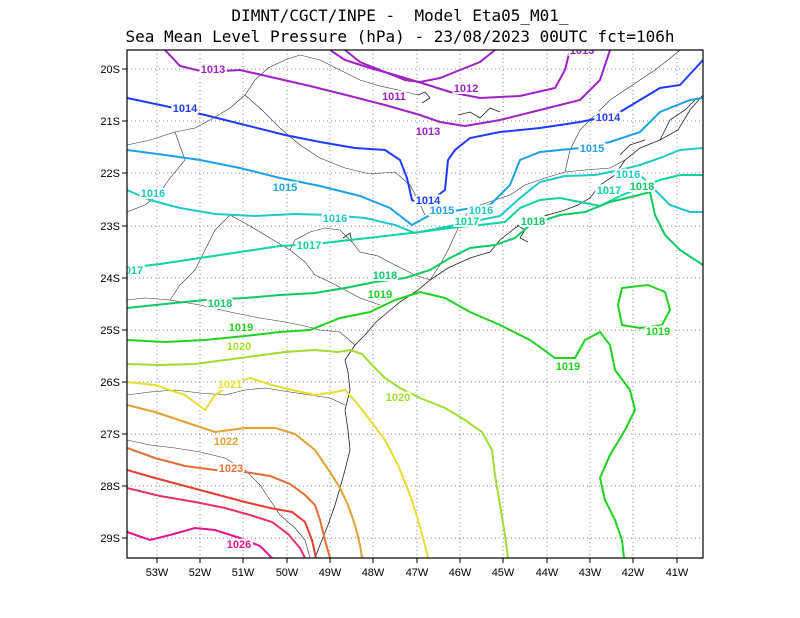  Describe the element at coordinates (110, 383) in the screenshot. I see `lat-tick-label: 26S` at that location.